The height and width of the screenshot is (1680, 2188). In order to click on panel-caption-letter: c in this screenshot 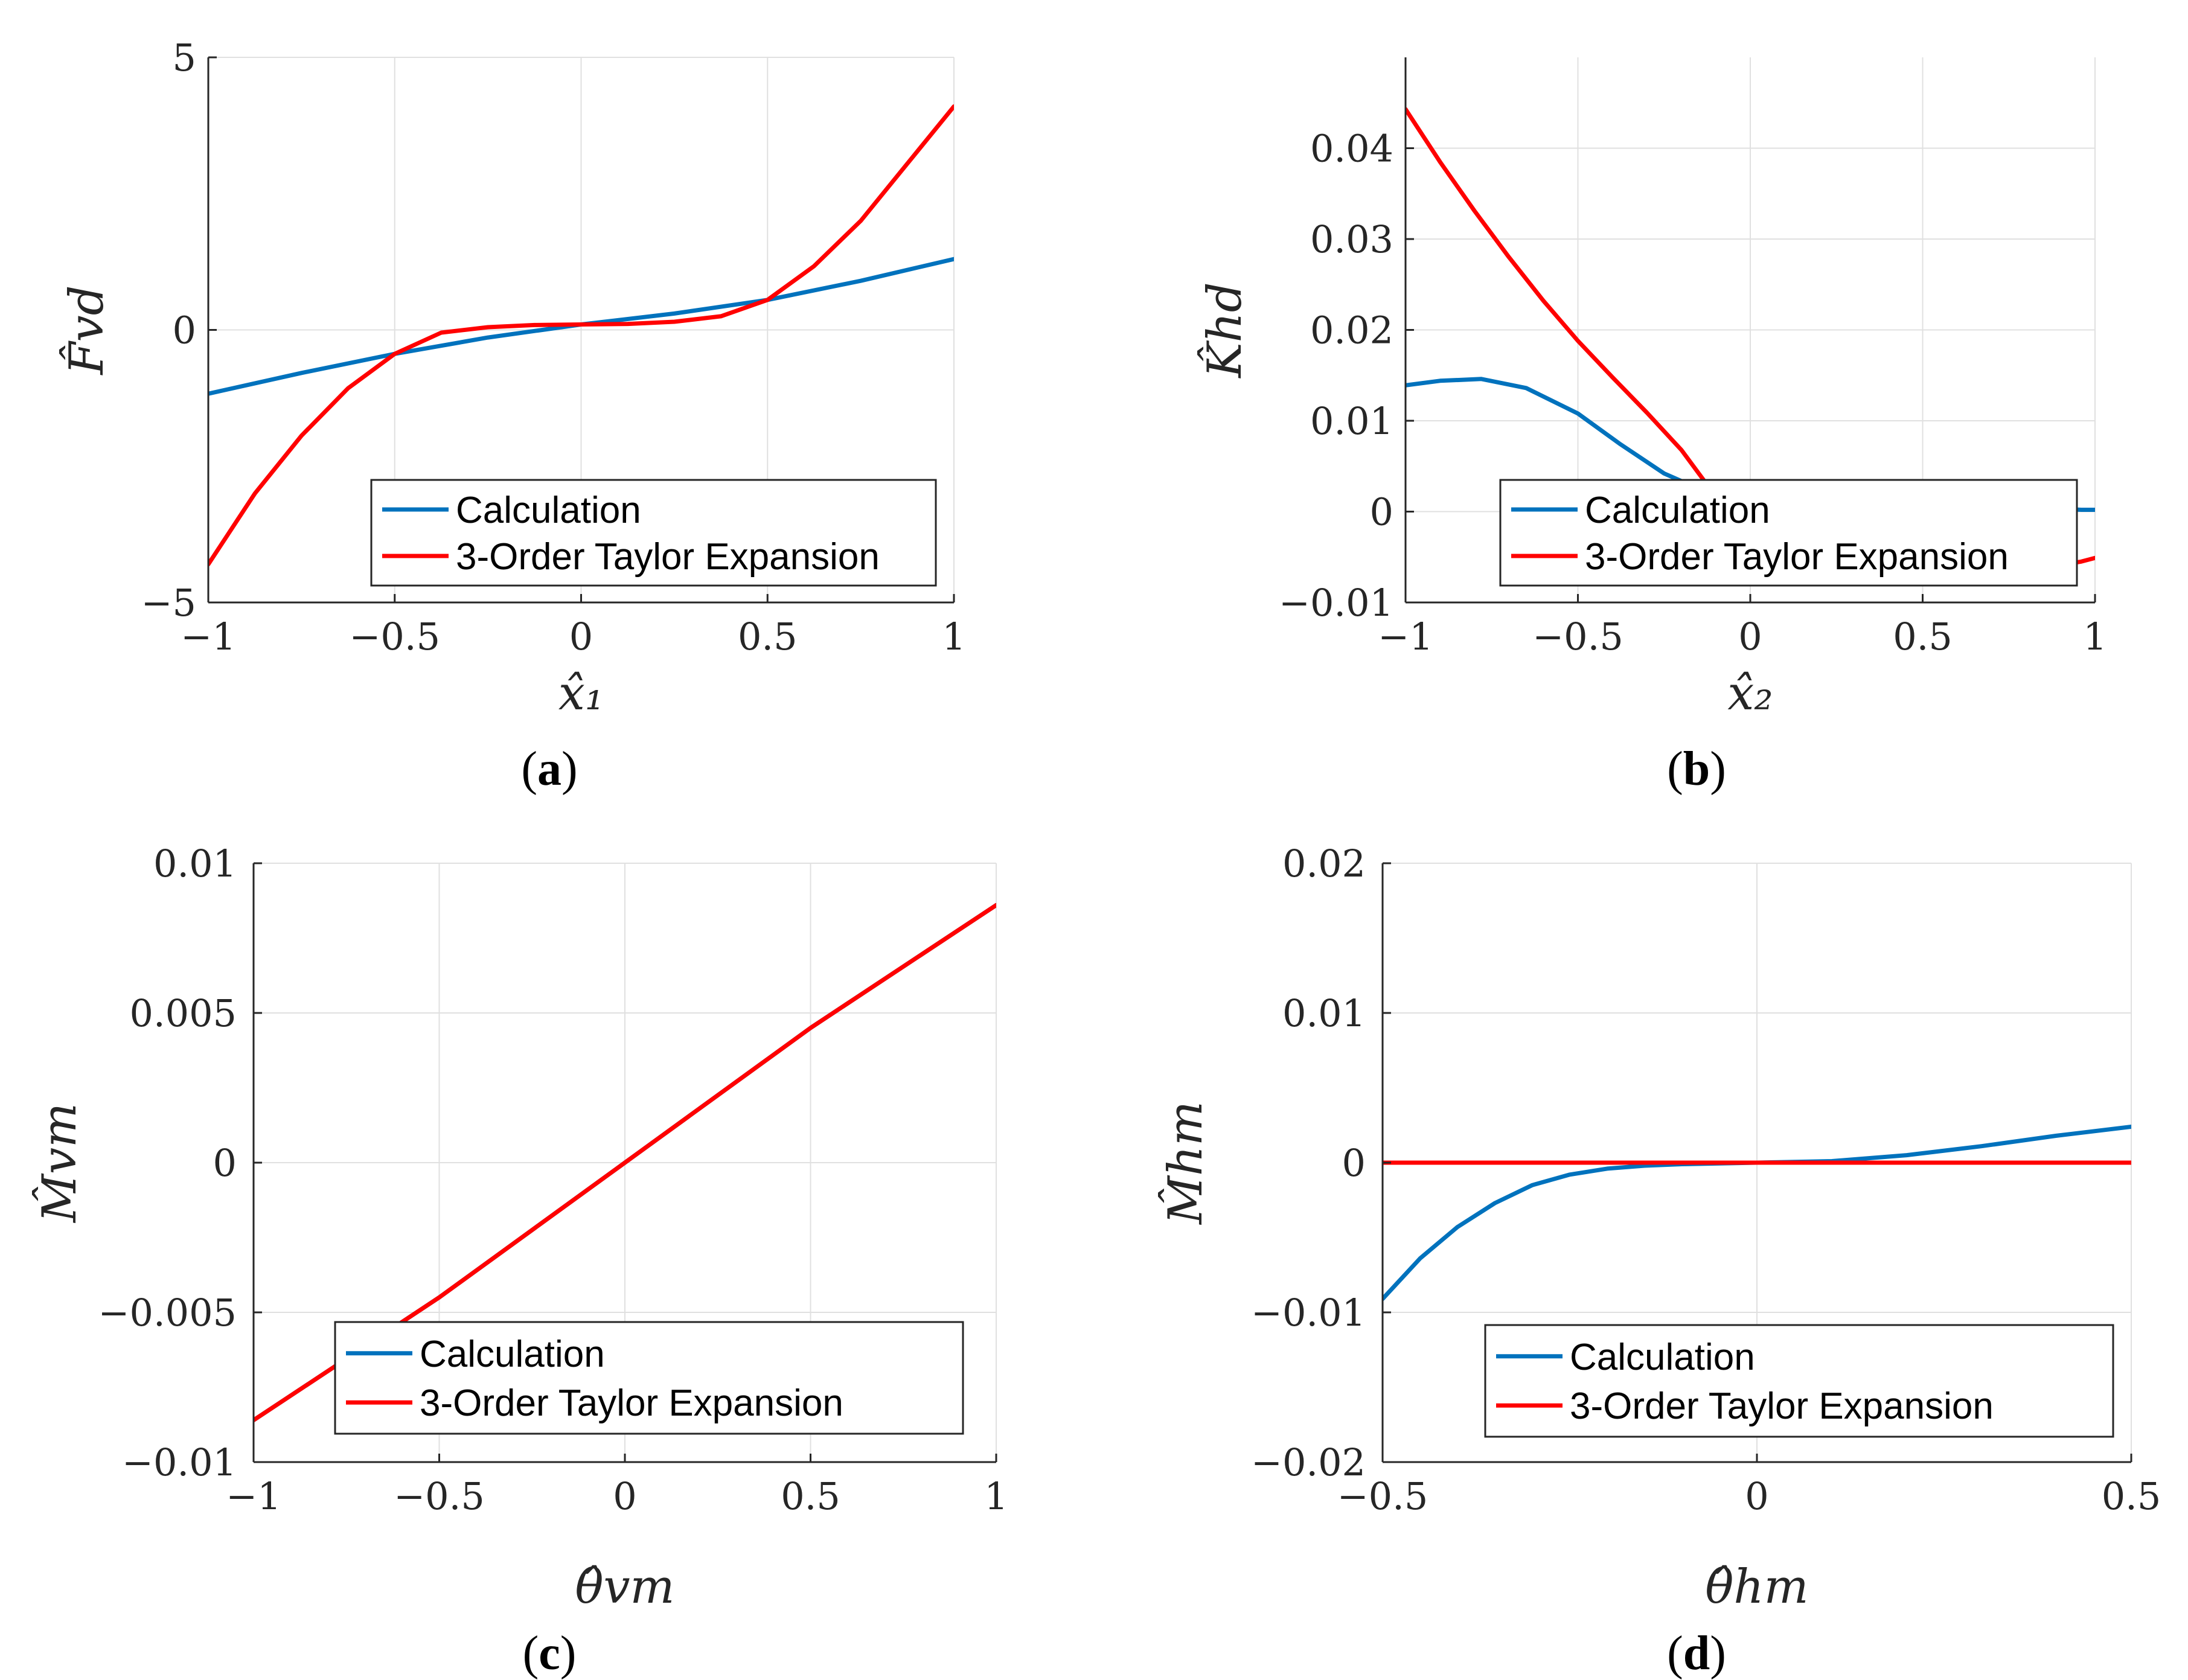, I will do `click(549, 1654)`.